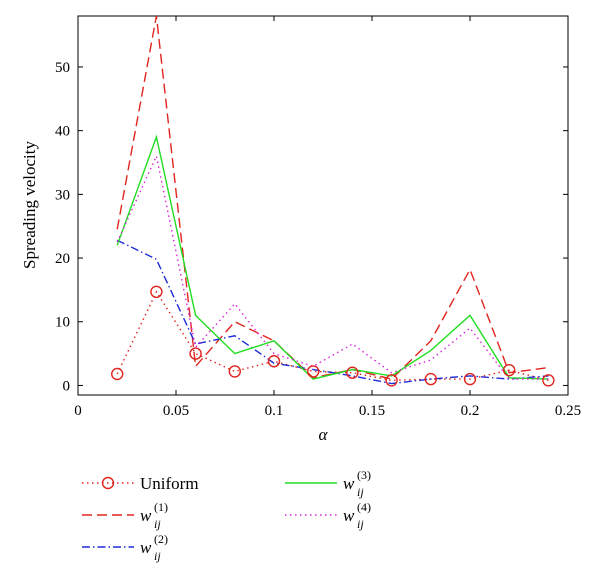 This screenshot has height=580, width=600. I want to click on y-tick-label: 10, so click(62, 323).